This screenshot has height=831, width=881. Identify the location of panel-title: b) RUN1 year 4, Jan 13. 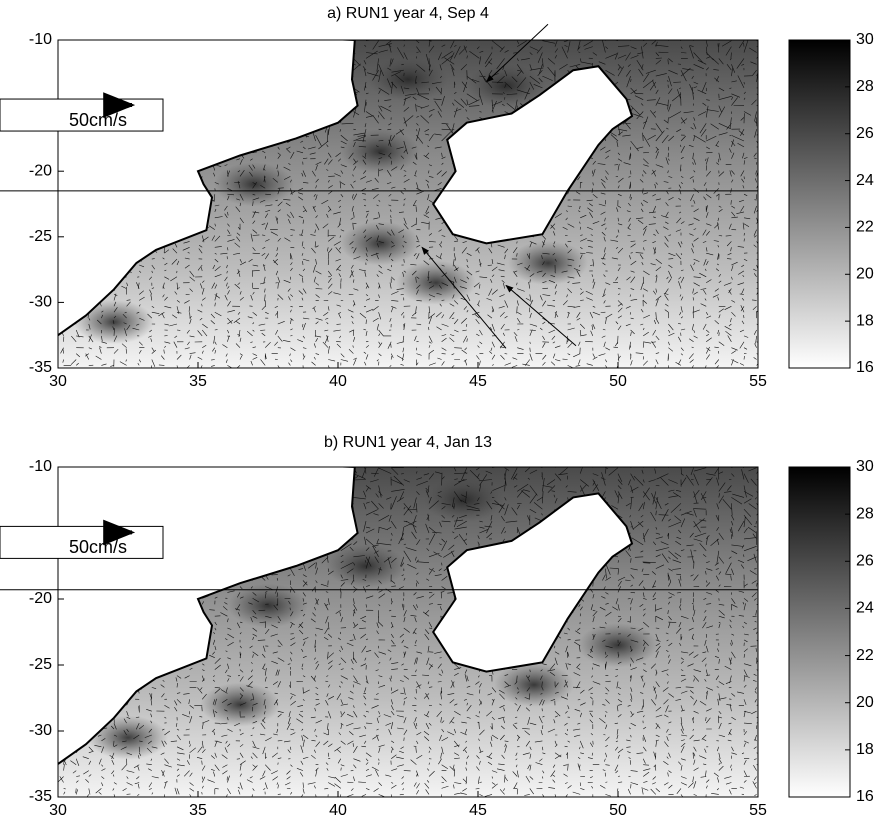
(408, 442).